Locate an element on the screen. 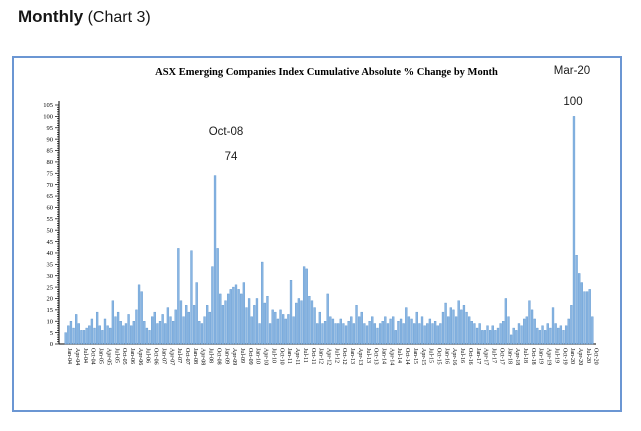  x-tick-label: Jan-13 is located at coordinates (352, 356).